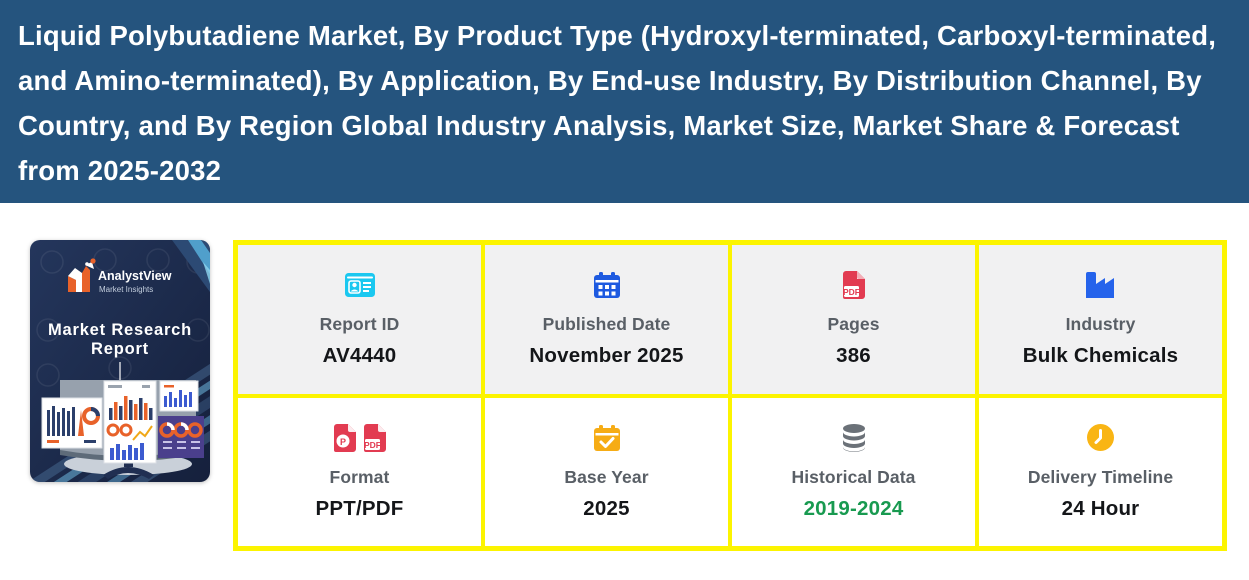 Image resolution: width=1249 pixels, height=580 pixels. I want to click on info-cell-format: P PDF Format PPT/PDF, so click(359, 471).